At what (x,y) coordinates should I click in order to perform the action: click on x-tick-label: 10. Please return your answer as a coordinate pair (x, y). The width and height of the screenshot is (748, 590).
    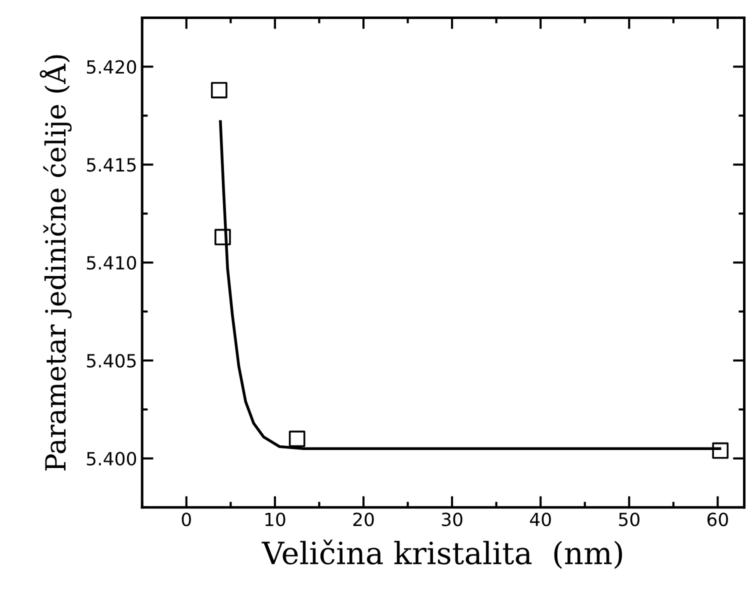
    Looking at the image, I should click on (275, 519).